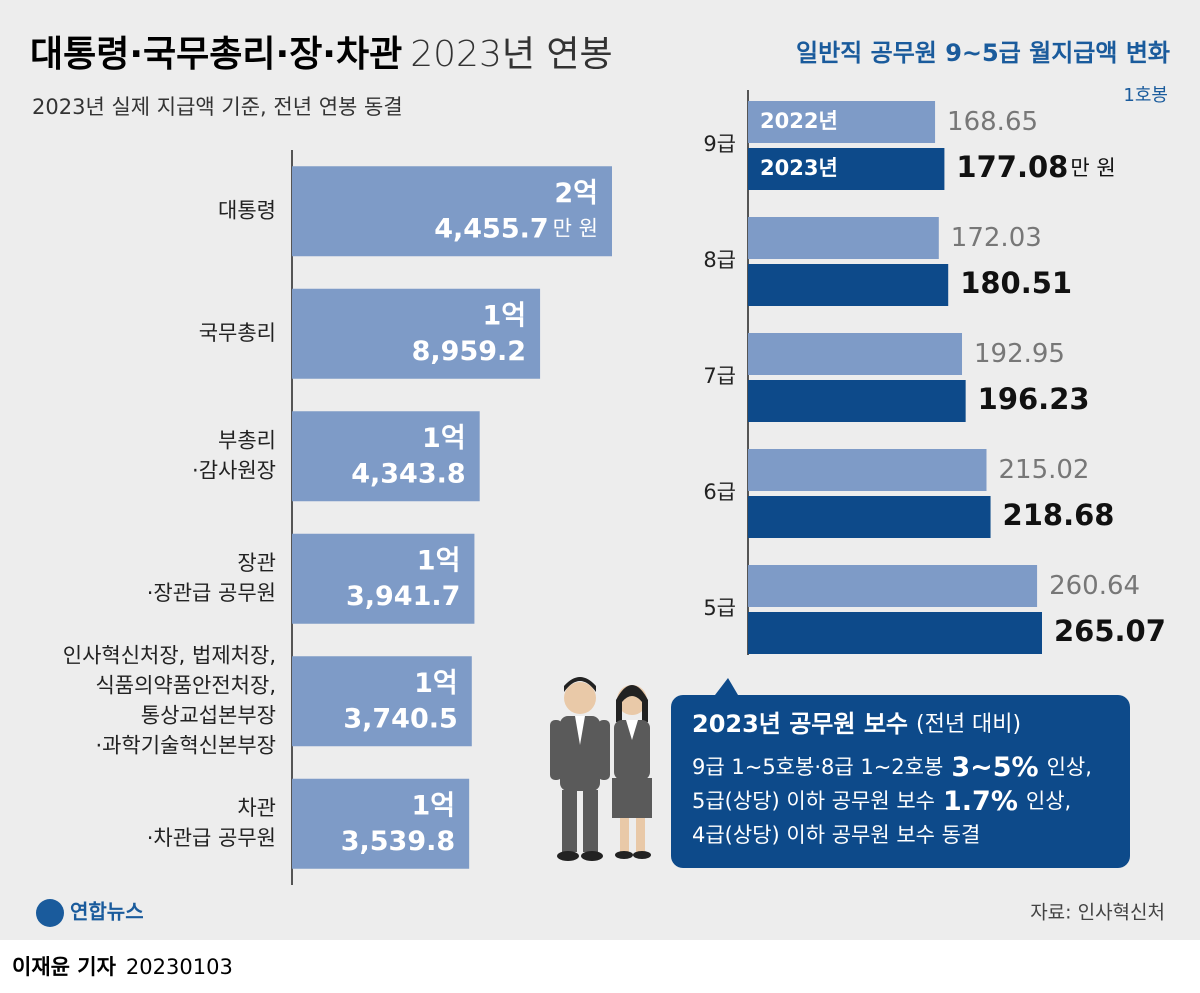 Image resolution: width=1200 pixels, height=993 pixels. Describe the element at coordinates (800, 724) in the screenshot. I see `callout-title: 2023년 공무원 보수` at that location.